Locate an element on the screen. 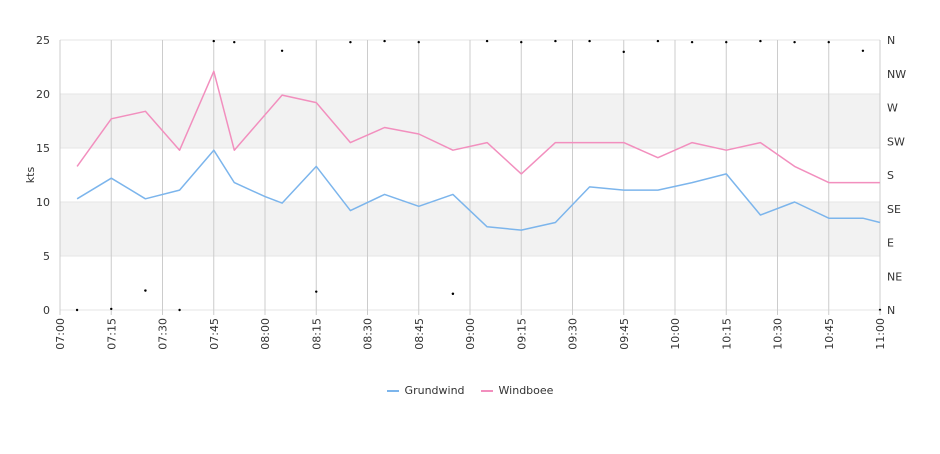 The width and height of the screenshot is (940, 454). y2-tick-label: W is located at coordinates (892, 108).